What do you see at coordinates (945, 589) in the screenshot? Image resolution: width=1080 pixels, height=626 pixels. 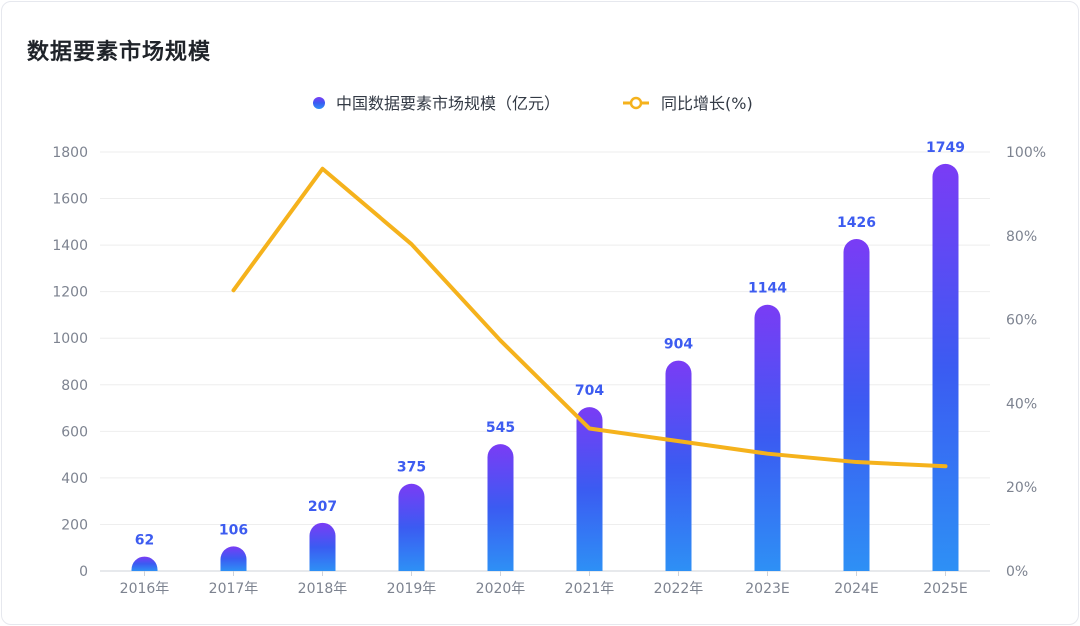 I see `x-tick-label: 2025E` at bounding box center [945, 589].